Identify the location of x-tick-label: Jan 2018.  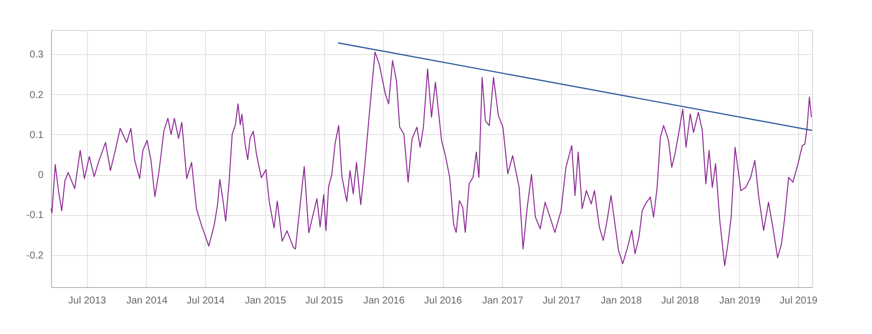
(621, 301).